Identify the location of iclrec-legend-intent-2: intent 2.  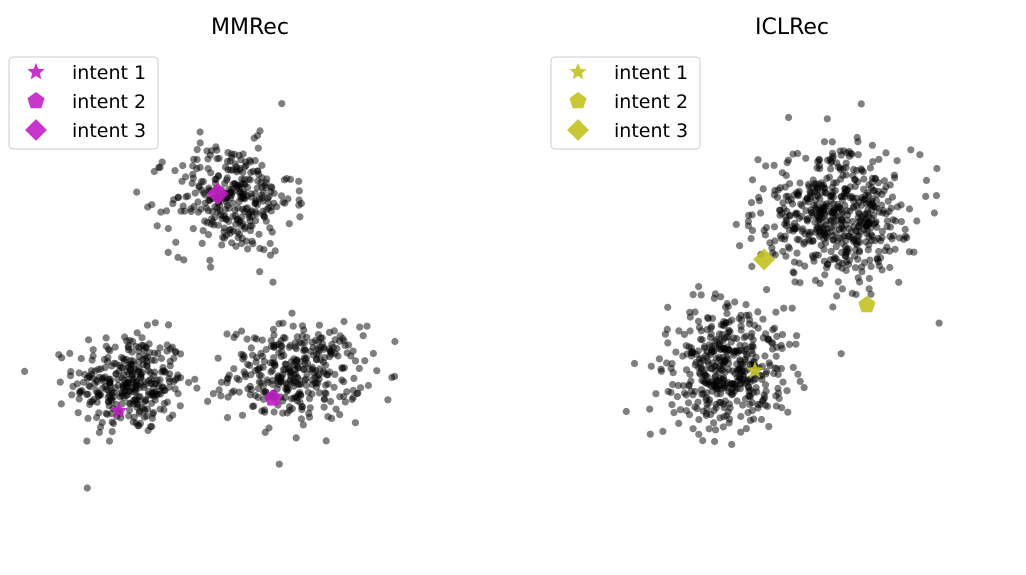
(651, 102).